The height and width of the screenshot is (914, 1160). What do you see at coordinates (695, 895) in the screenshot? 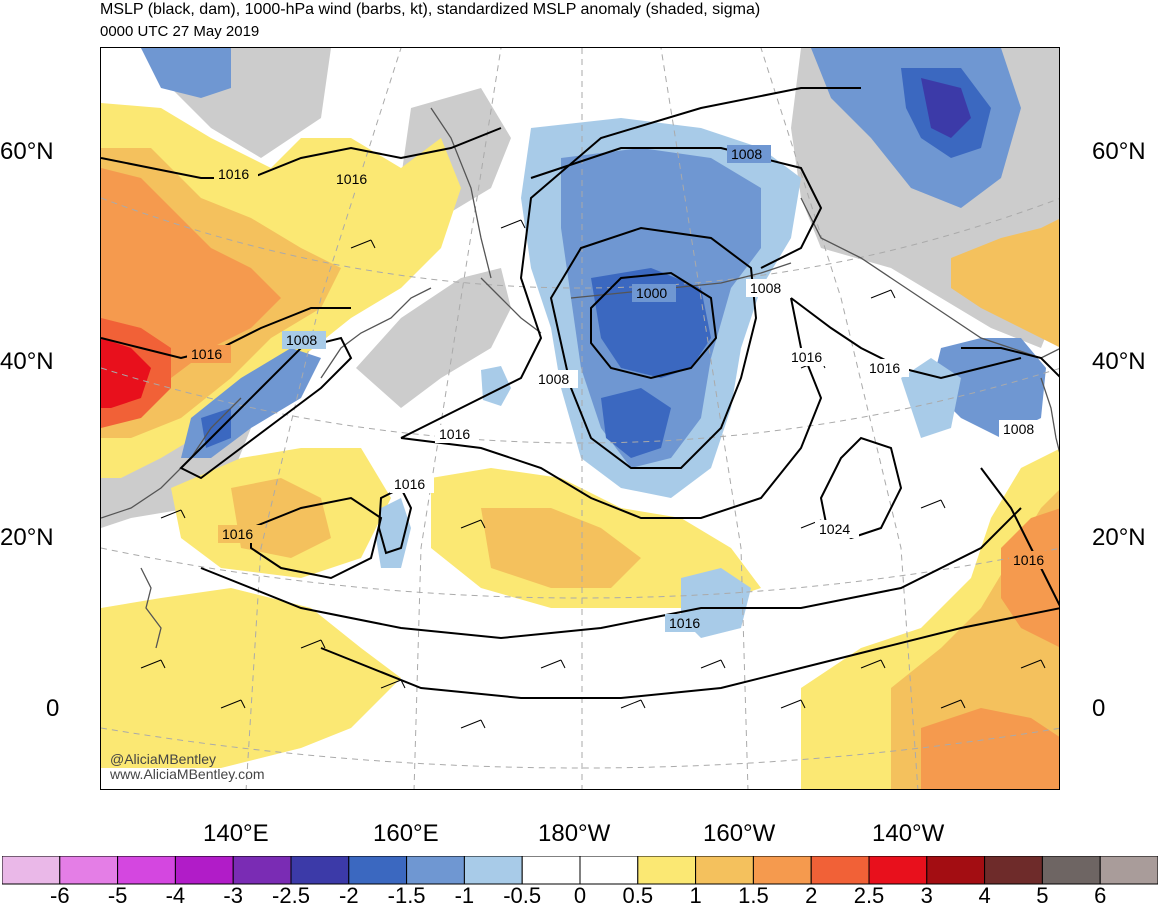
I see `colorbar-label: 1` at bounding box center [695, 895].